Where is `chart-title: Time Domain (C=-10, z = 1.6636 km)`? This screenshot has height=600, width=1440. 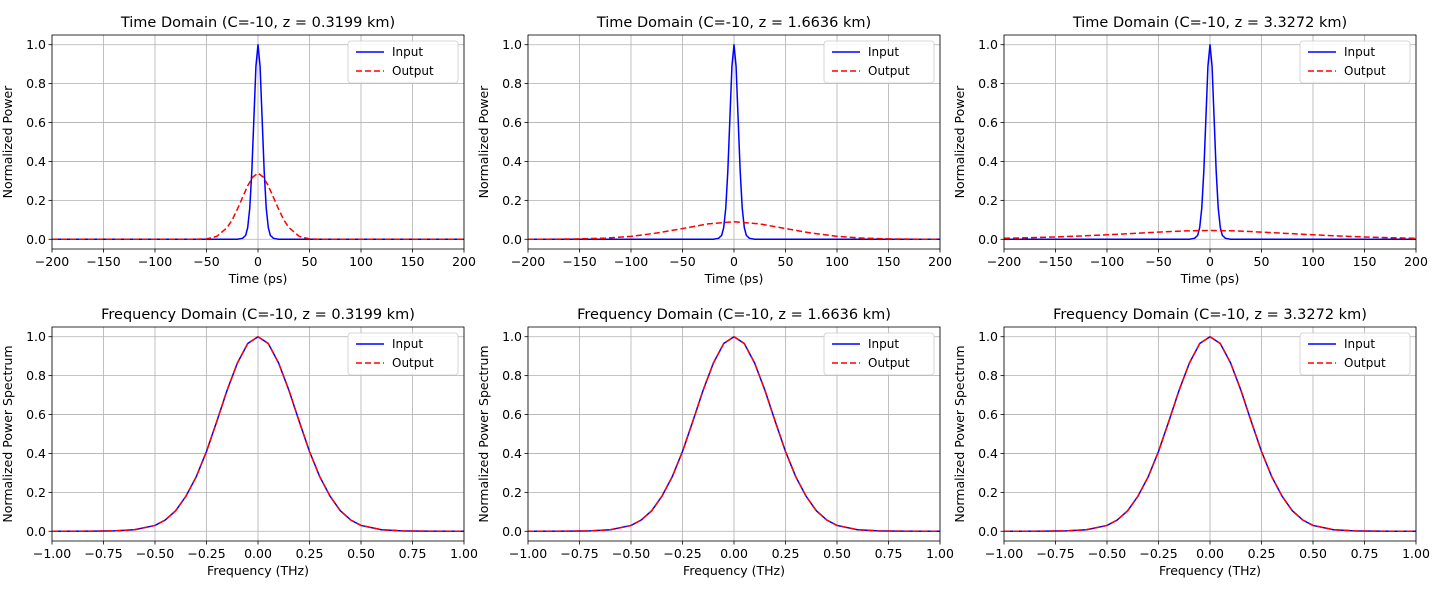 chart-title: Time Domain (C=-10, z = 1.6636 km) is located at coordinates (733, 23).